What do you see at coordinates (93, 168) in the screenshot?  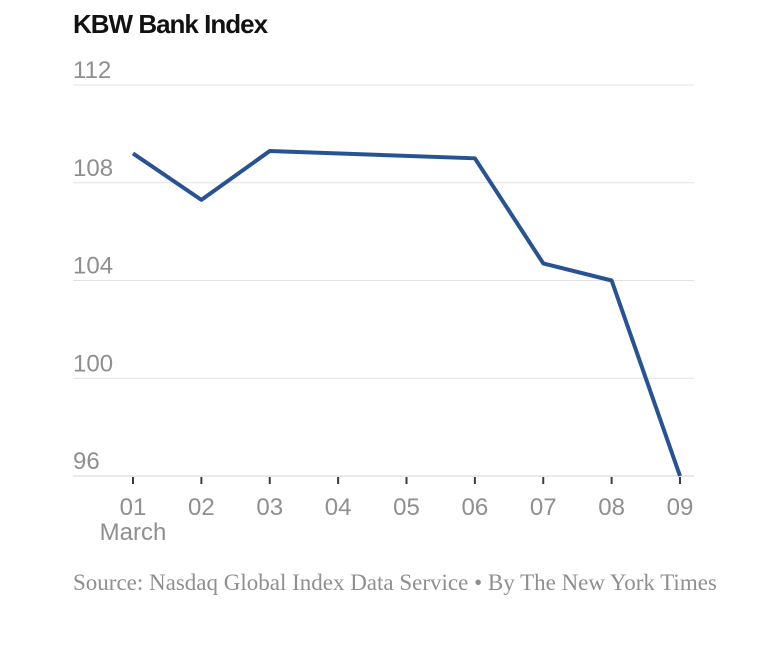 I see `y-tick-label: 108` at bounding box center [93, 168].